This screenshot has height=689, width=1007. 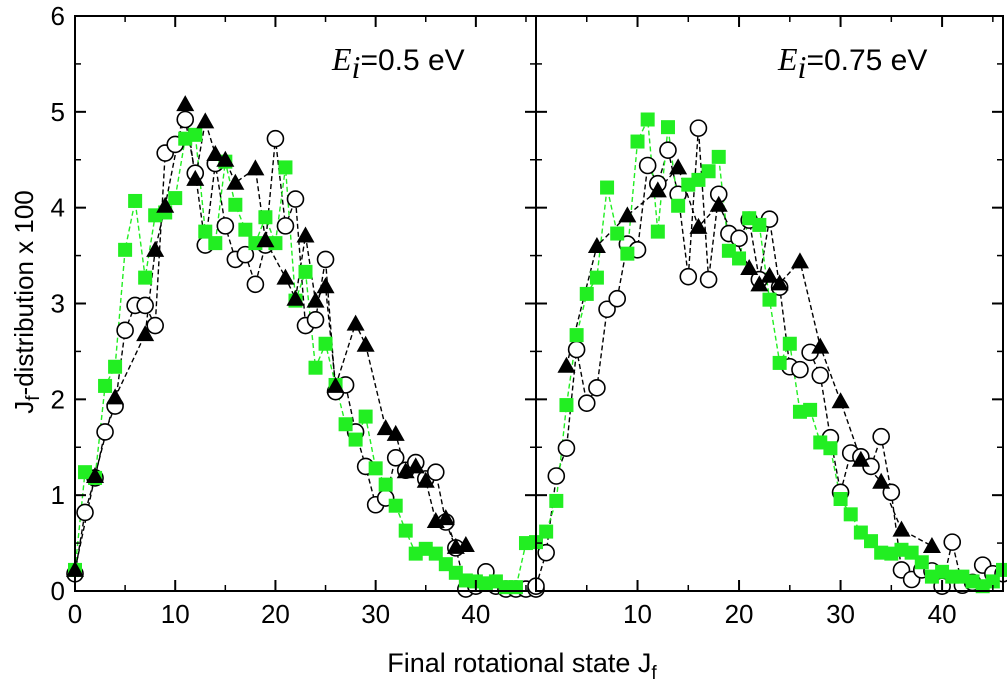 I want to click on left-x-tick-label: 30, so click(x=375, y=614).